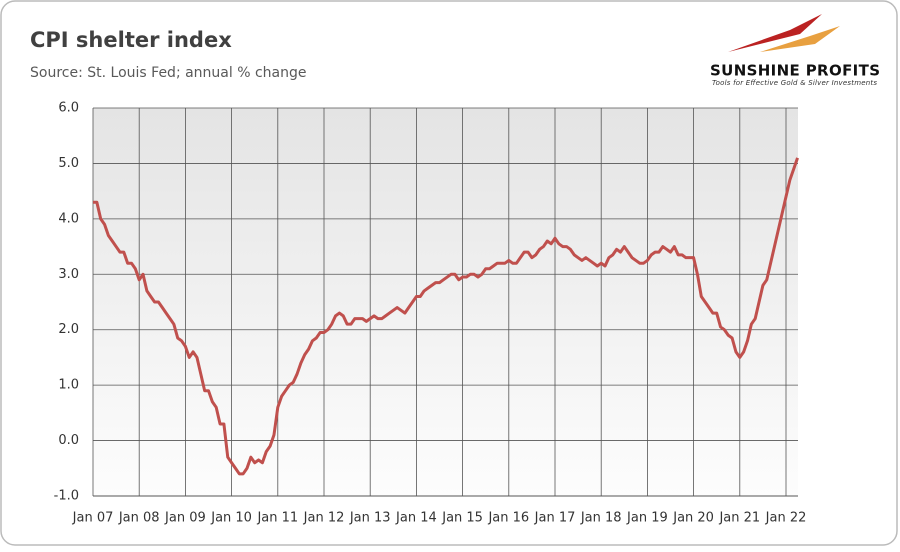  What do you see at coordinates (68, 274) in the screenshot?
I see `y-tick-label: 3.0` at bounding box center [68, 274].